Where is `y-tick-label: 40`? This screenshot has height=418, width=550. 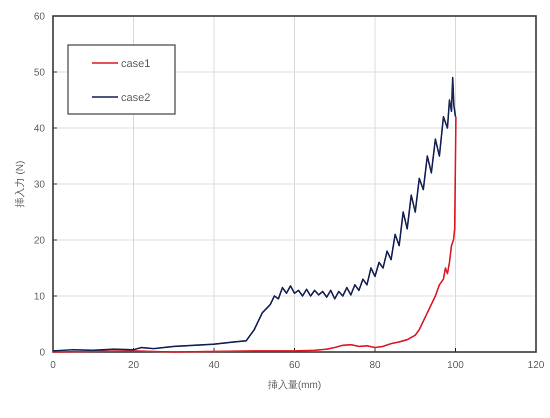 y-tick-label: 40 is located at coordinates (40, 129).